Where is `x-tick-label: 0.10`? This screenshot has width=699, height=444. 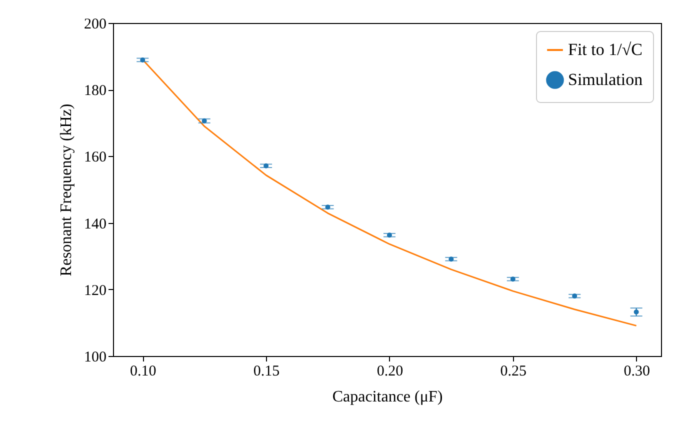
x-tick-label: 0.10 is located at coordinates (143, 372).